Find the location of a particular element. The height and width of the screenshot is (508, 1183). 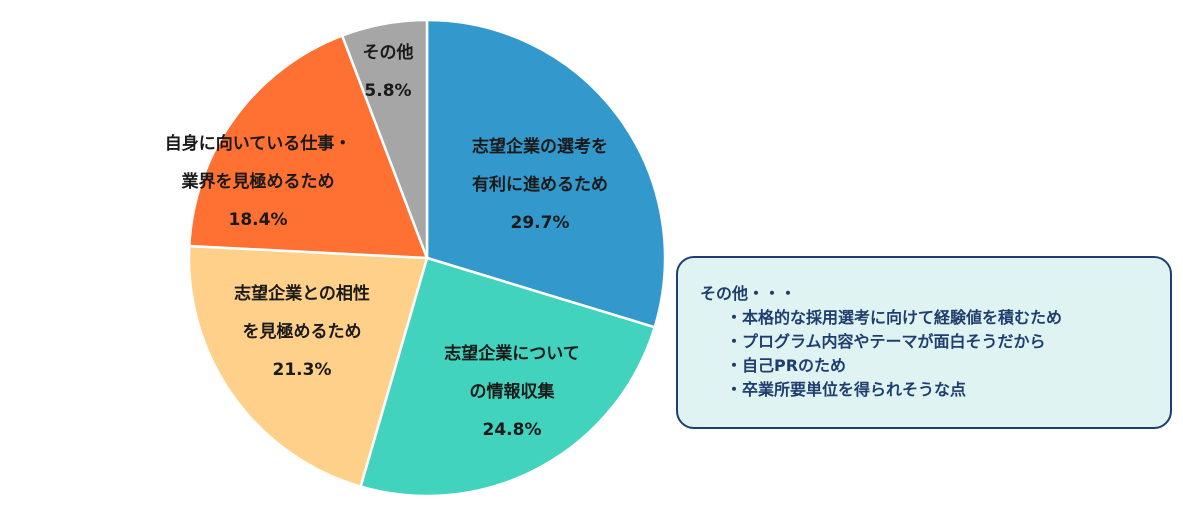

slice-category-label: 自身に向いている仕事・ is located at coordinates (258, 143).